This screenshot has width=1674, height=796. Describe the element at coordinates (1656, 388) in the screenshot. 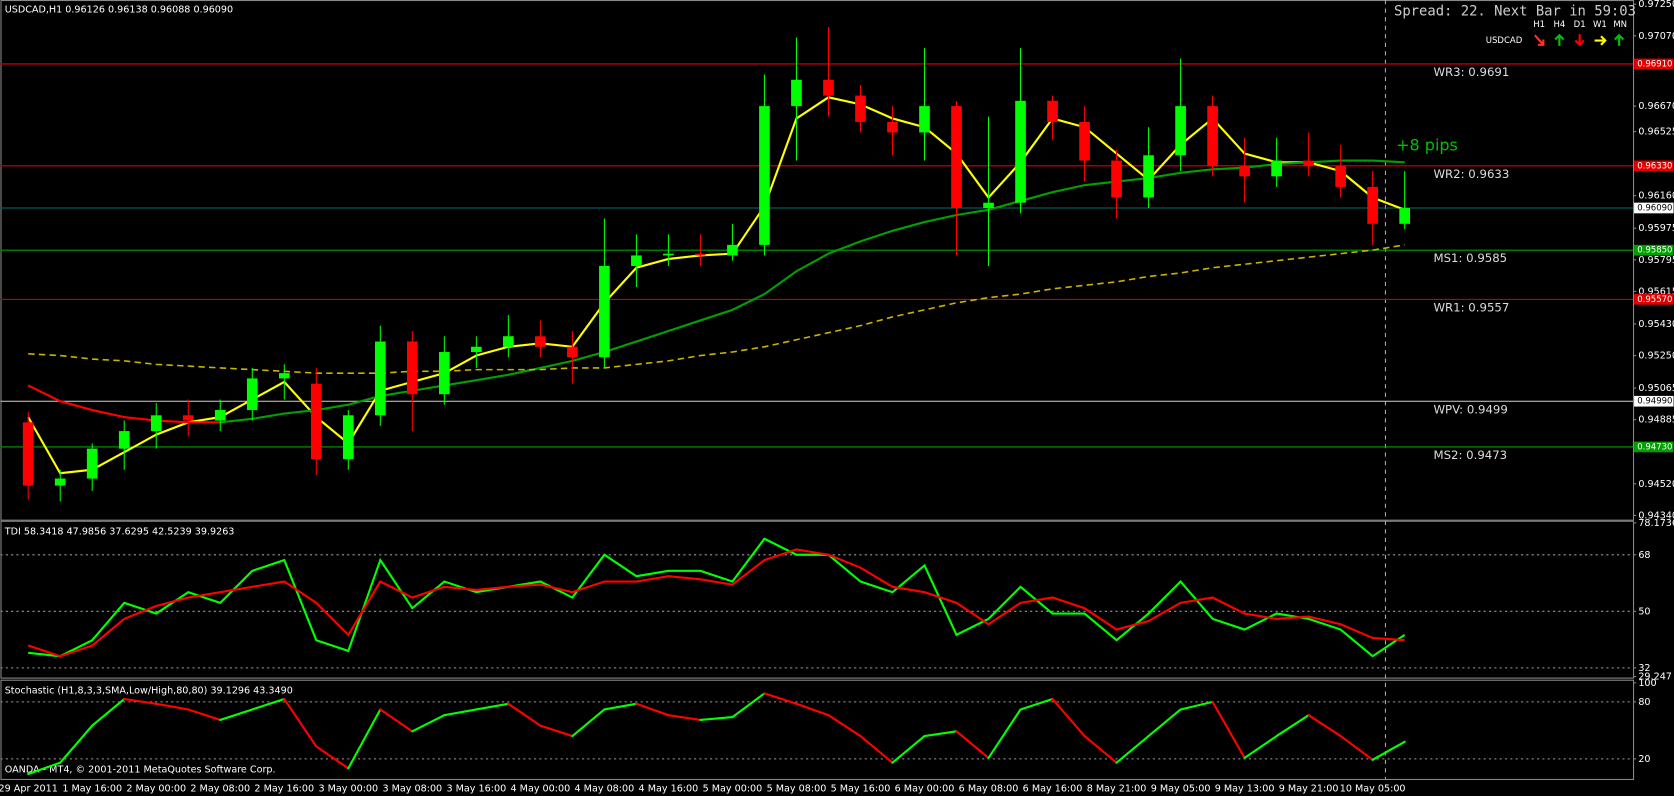

I see `y-tick-label: 0.95065` at that location.